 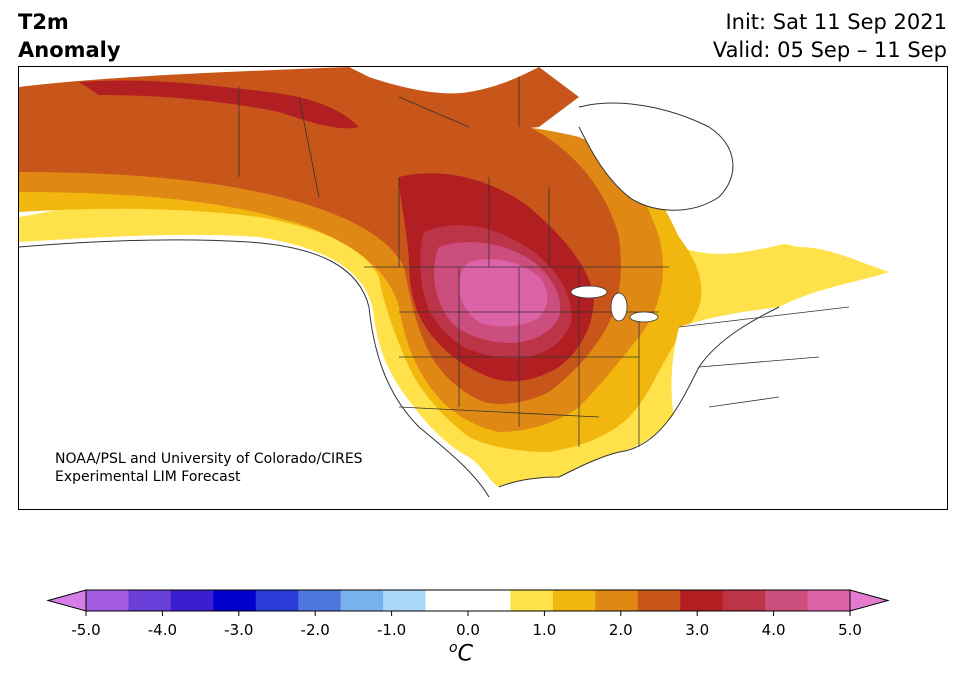 What do you see at coordinates (66, 600) in the screenshot?
I see `colorbar-arrow-low` at bounding box center [66, 600].